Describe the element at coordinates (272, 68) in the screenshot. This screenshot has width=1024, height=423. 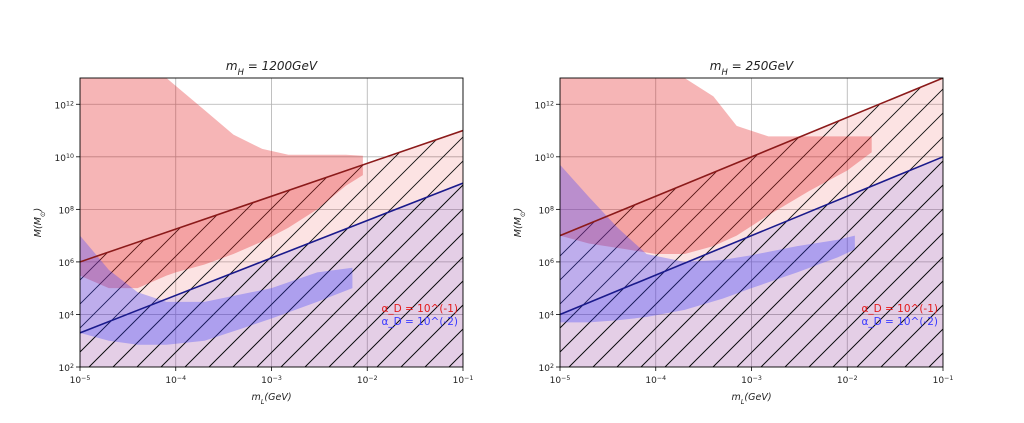
I see `chart-title: mH = 1200GeV` at that location.